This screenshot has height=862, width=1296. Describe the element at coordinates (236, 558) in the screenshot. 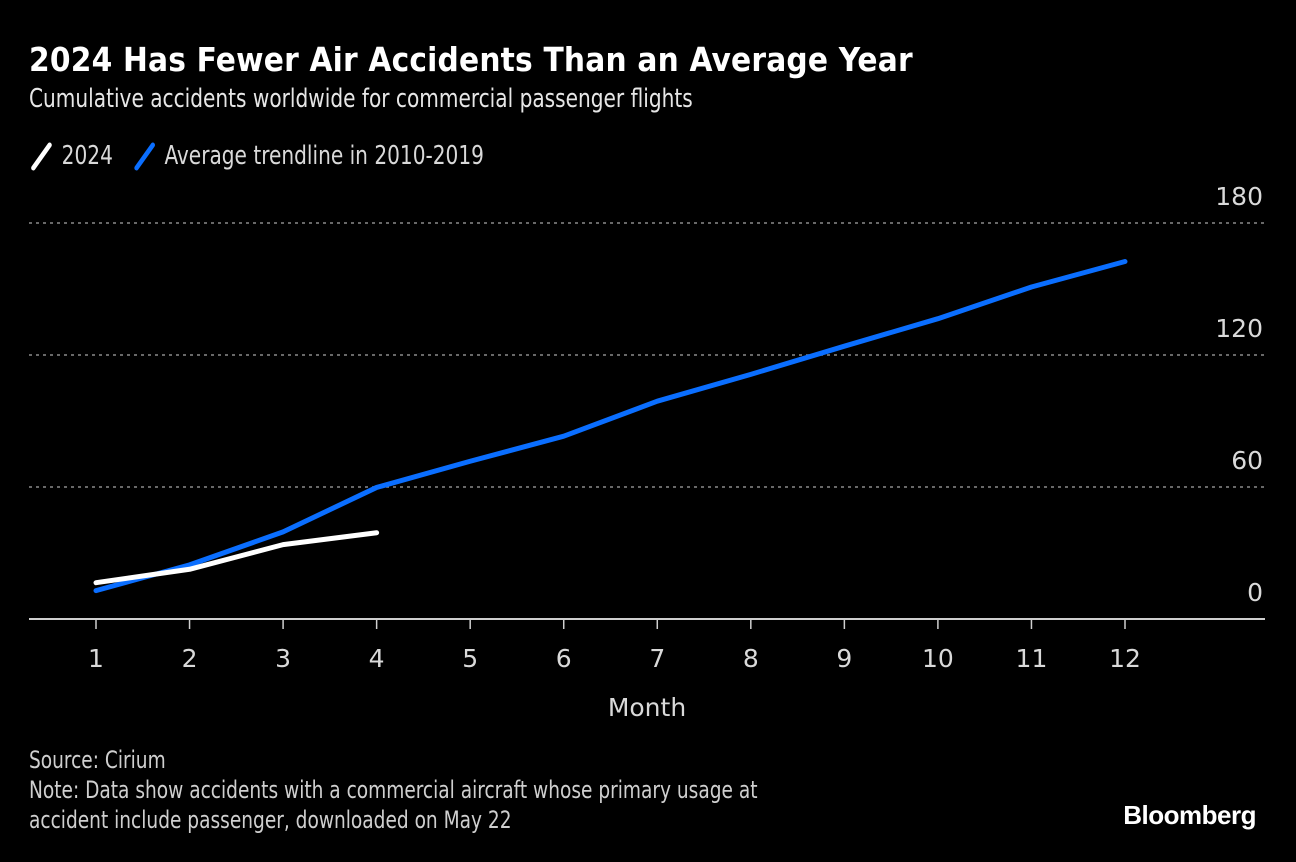

I see `series-line-2024` at that location.